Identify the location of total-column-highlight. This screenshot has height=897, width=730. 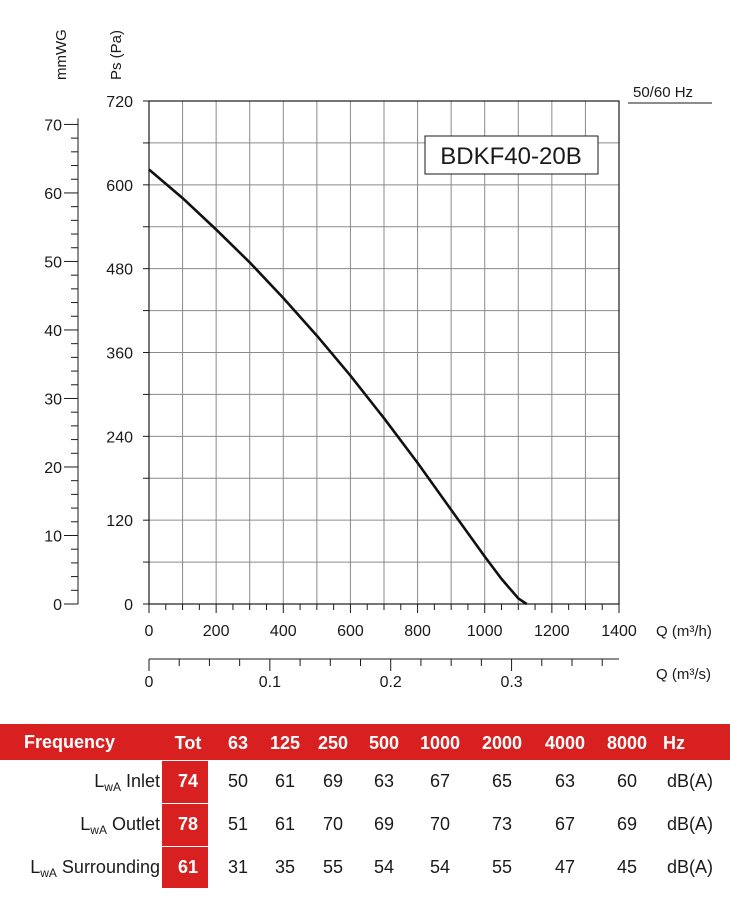
(185, 824).